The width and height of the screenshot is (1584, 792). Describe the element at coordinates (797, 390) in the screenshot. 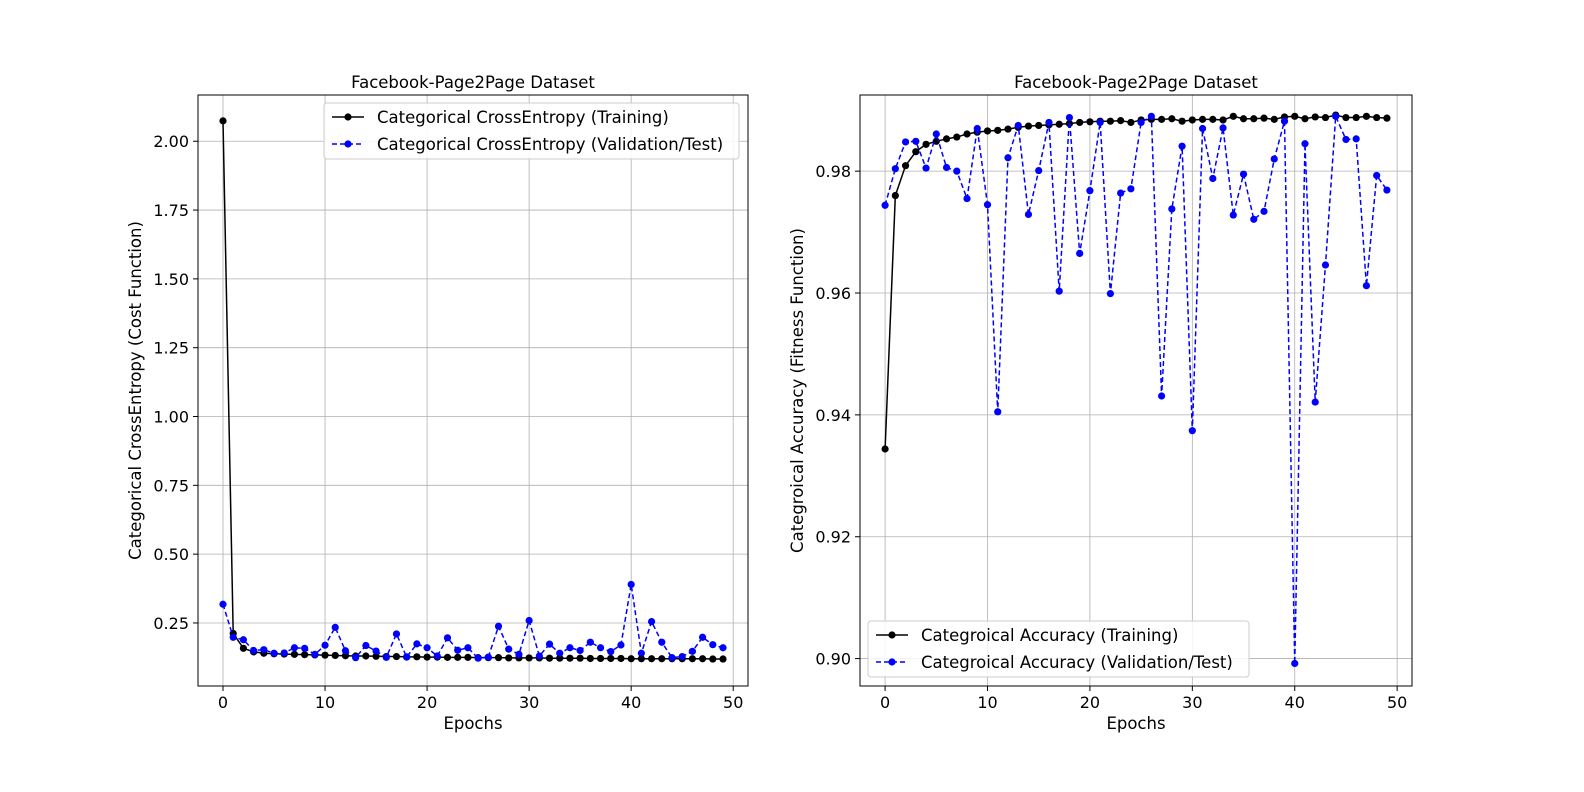

I see `y-axis-label: Categroical Accuracy (Fitness Function)` at that location.